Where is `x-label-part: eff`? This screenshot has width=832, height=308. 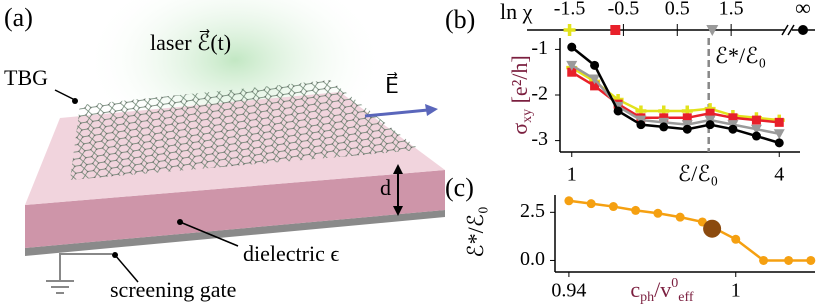 x-label-part: eff is located at coordinates (686, 297).